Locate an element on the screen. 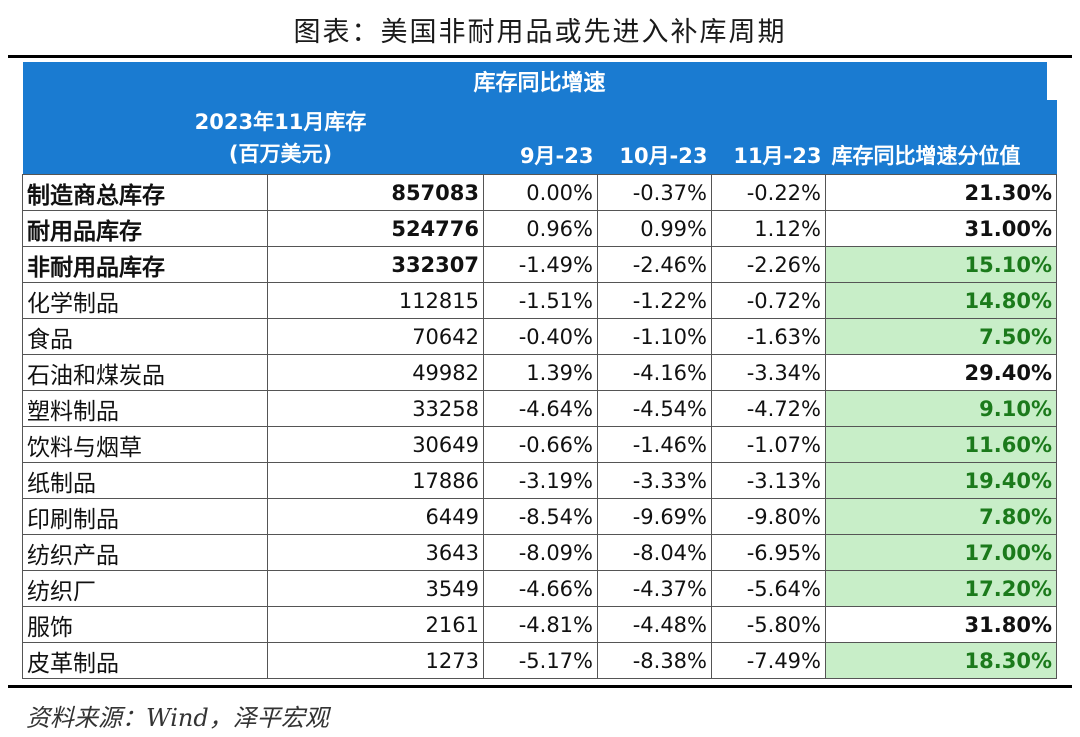 Image resolution: width=1080 pixels, height=737 pixels. row-nov: -5.64% is located at coordinates (768, 588).